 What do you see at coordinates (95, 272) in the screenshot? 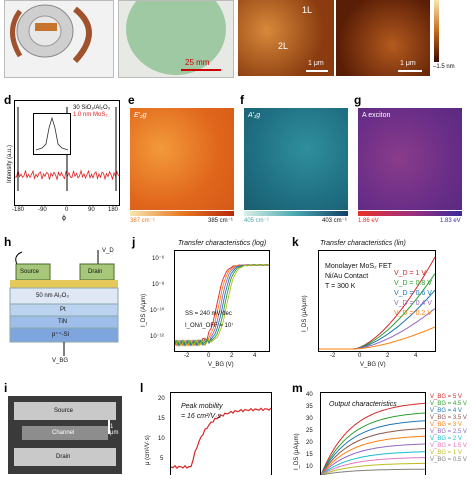
I see `h-drain: Drain` at bounding box center [95, 272].